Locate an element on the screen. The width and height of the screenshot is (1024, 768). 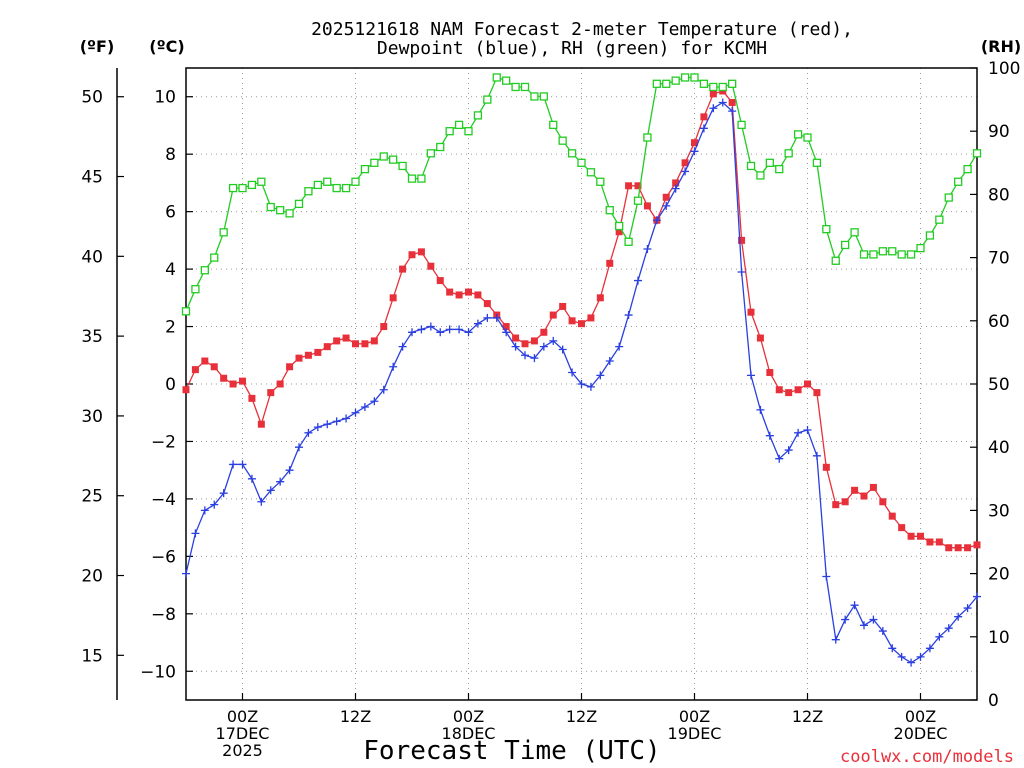
fahrenheit-tick-label: 50 is located at coordinates (92, 98).